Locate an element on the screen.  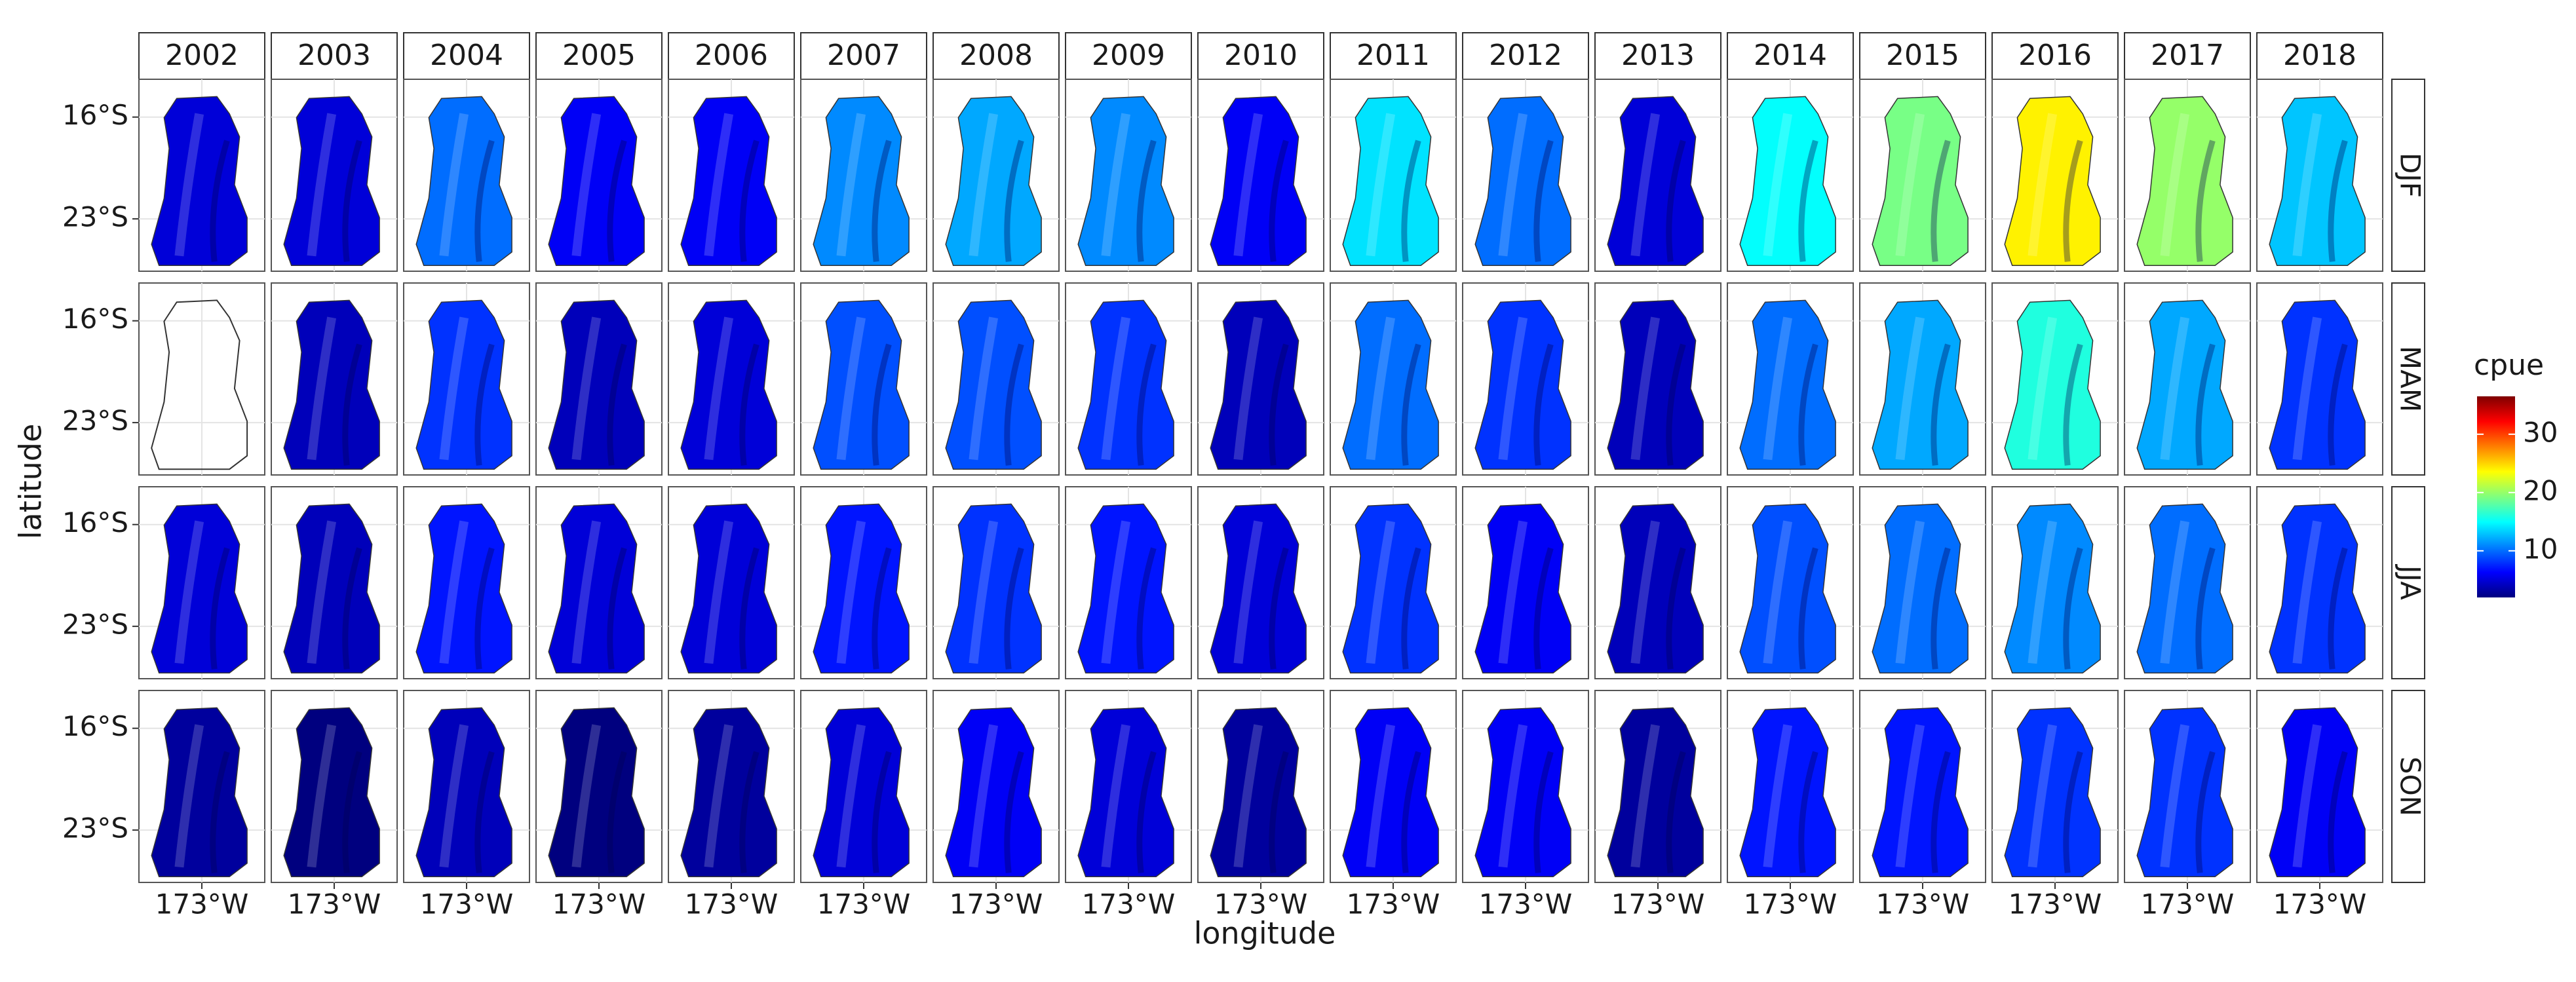
facet-label: 2003 is located at coordinates (334, 56).